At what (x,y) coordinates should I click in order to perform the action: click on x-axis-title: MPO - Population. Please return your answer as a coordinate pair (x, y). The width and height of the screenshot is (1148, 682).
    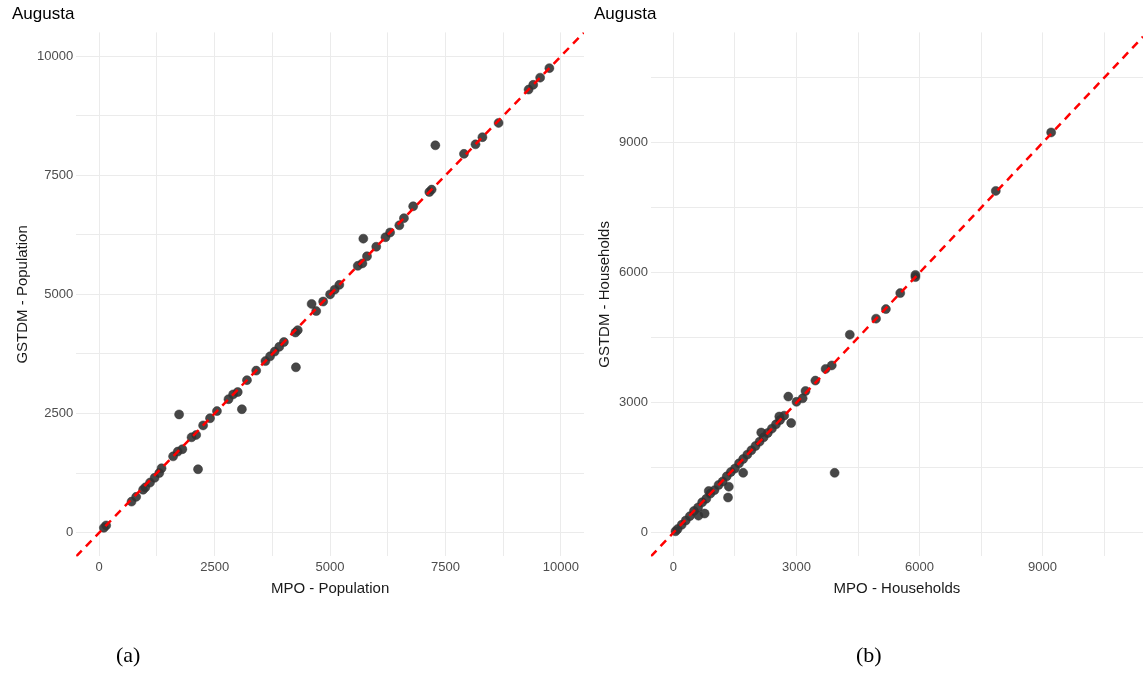
    Looking at the image, I should click on (330, 588).